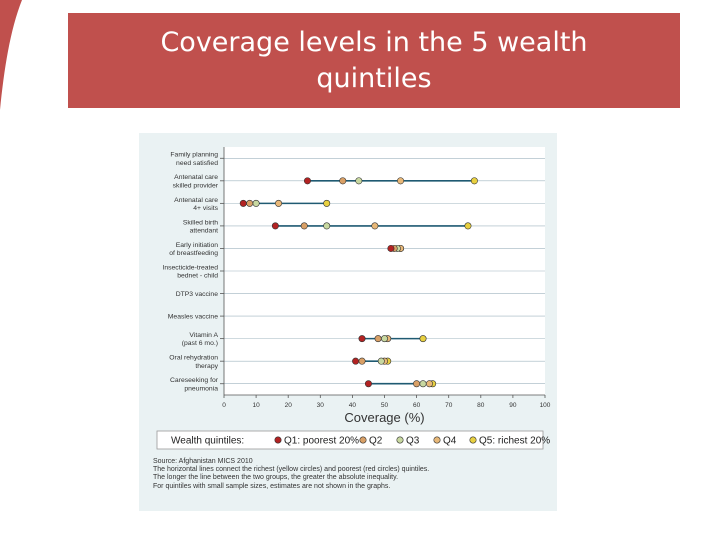 This screenshot has height=540, width=720. Describe the element at coordinates (513, 405) in the screenshot. I see `x-tick-label: 90` at that location.